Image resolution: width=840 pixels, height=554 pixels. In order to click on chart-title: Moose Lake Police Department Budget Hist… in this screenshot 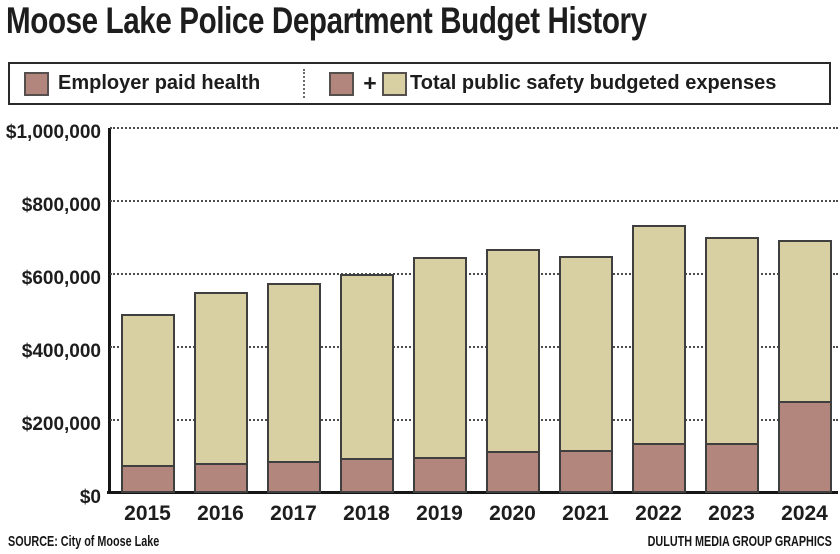, I will do `click(326, 20)`.